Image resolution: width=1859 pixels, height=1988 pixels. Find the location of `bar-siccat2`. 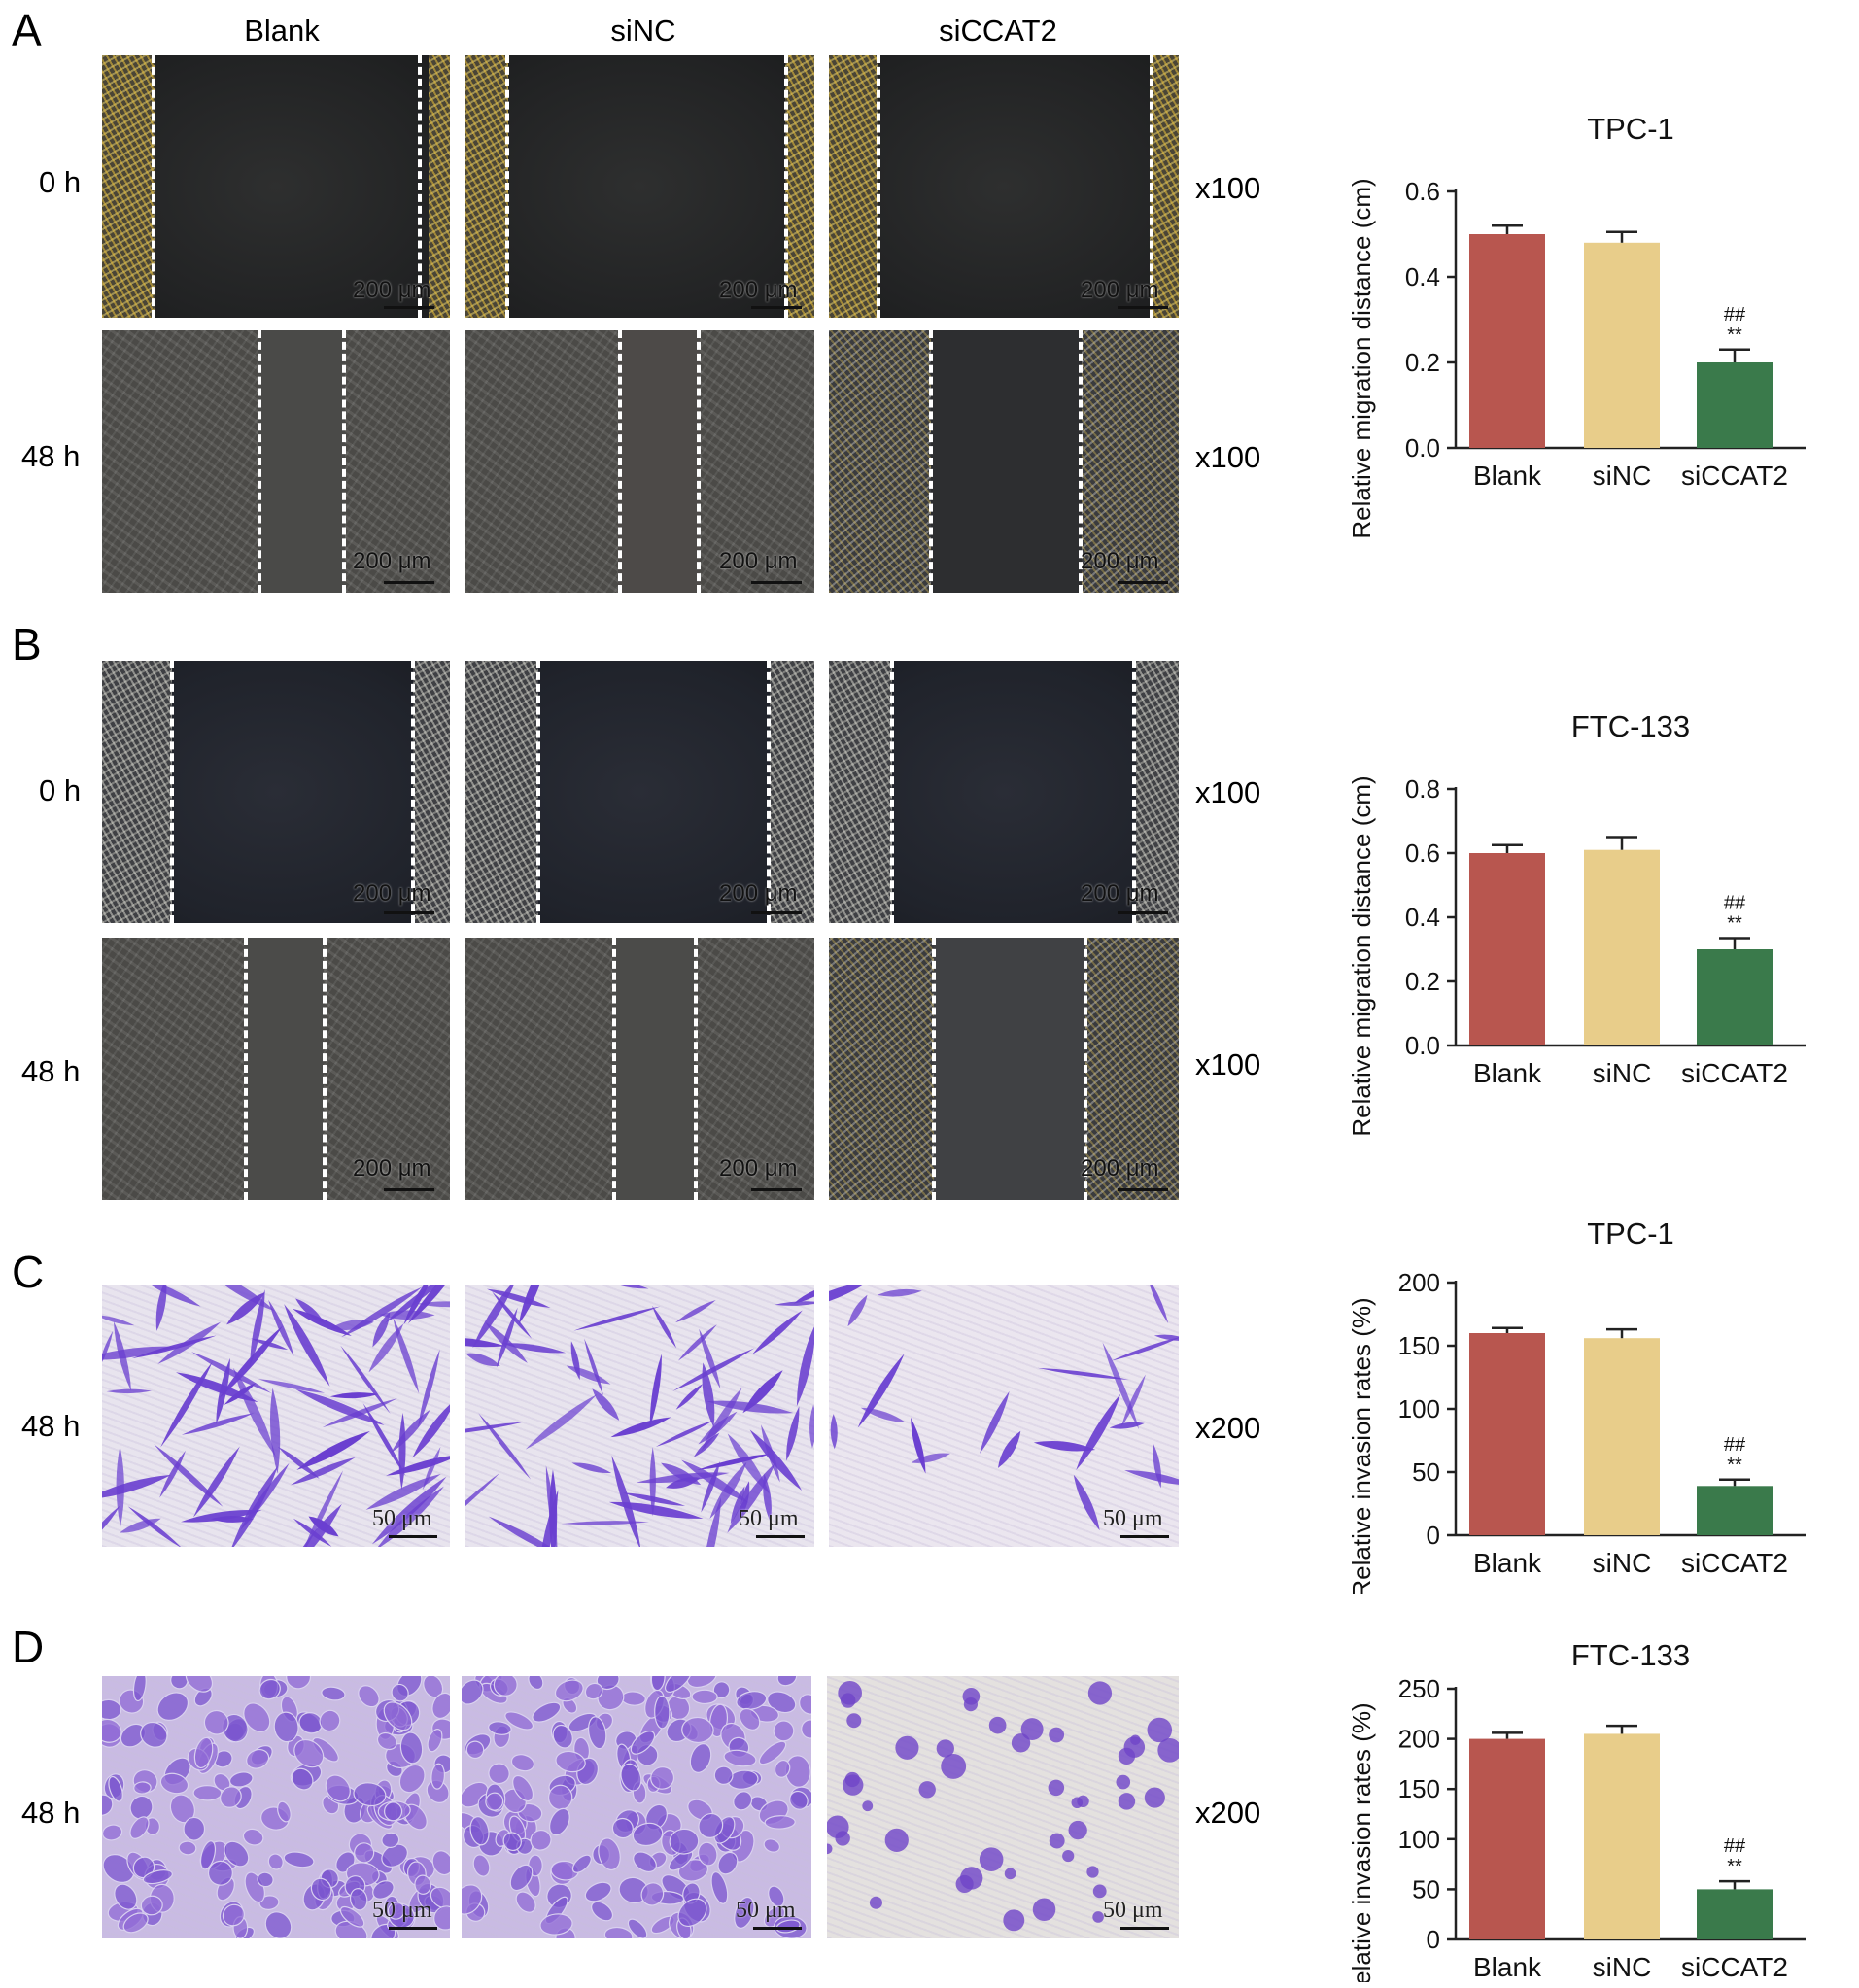

bar-siccat2 is located at coordinates (1735, 1510).